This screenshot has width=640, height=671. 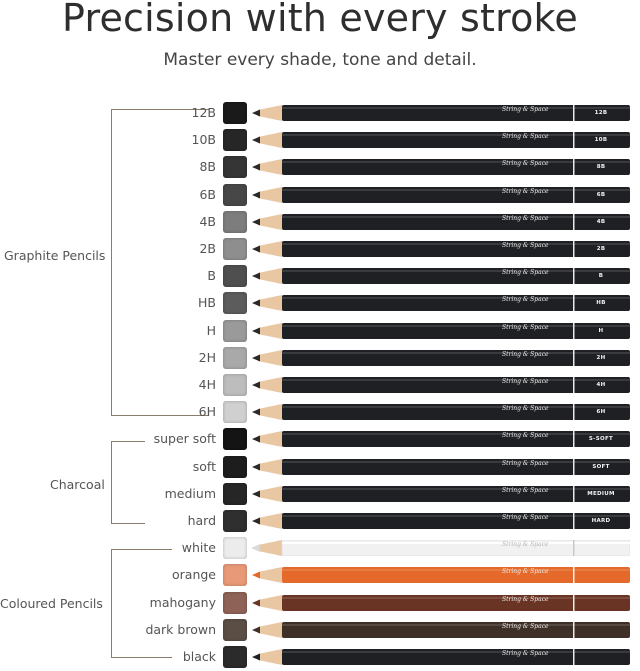 I want to click on pencil-grade-label: H, so click(x=601, y=331).